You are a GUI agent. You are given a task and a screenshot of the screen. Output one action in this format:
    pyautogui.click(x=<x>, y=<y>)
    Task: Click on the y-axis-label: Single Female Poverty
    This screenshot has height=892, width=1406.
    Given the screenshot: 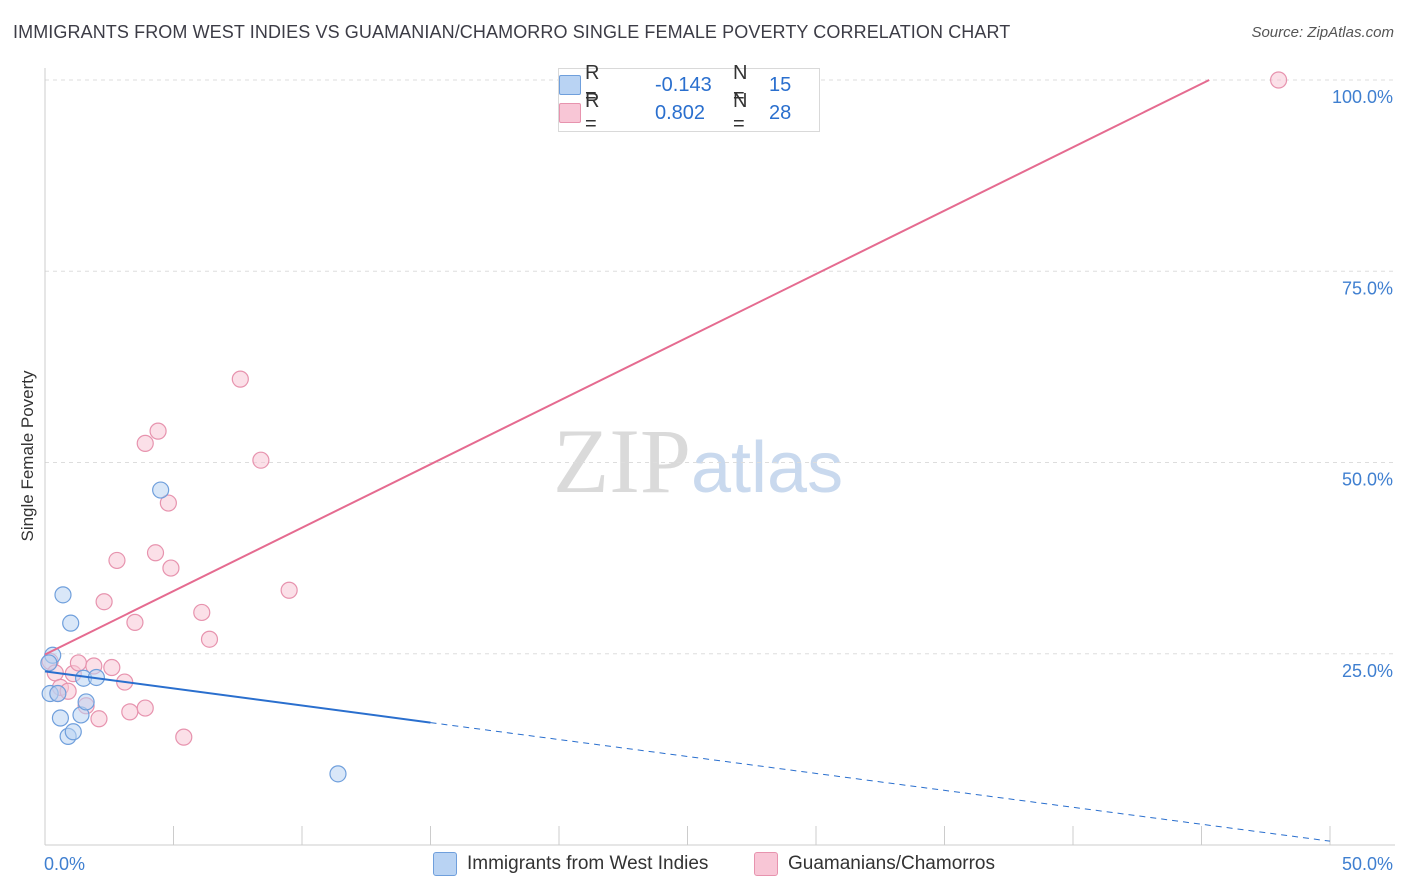 What is the action you would take?
    pyautogui.click(x=27, y=456)
    